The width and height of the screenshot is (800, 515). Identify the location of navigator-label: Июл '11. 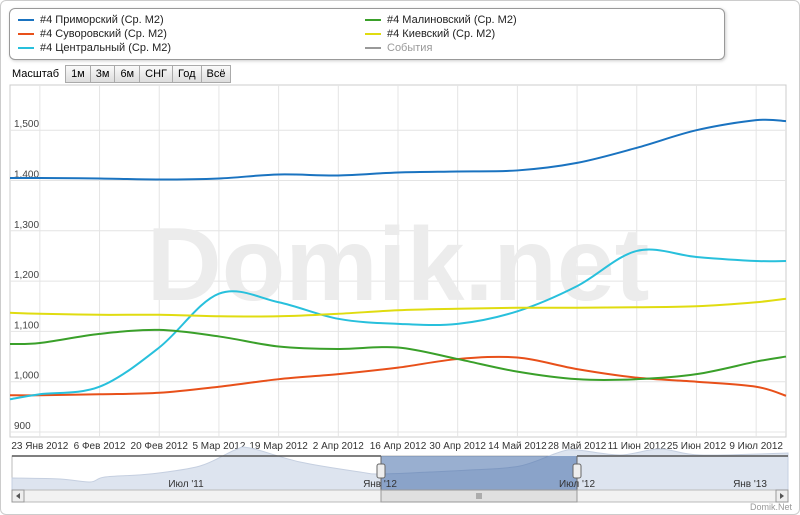
(186, 484).